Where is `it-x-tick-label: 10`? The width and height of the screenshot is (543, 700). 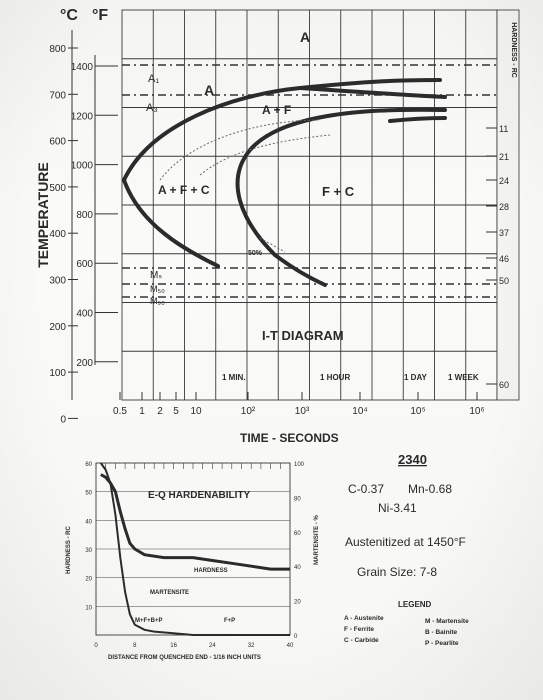
it-x-tick-label: 10 is located at coordinates (196, 411).